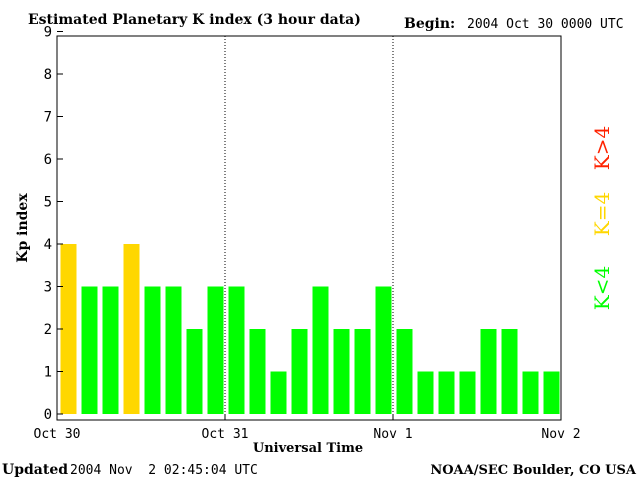 This screenshot has height=480, width=640. What do you see at coordinates (48, 203) in the screenshot?
I see `y-tick-label: 5` at bounding box center [48, 203].